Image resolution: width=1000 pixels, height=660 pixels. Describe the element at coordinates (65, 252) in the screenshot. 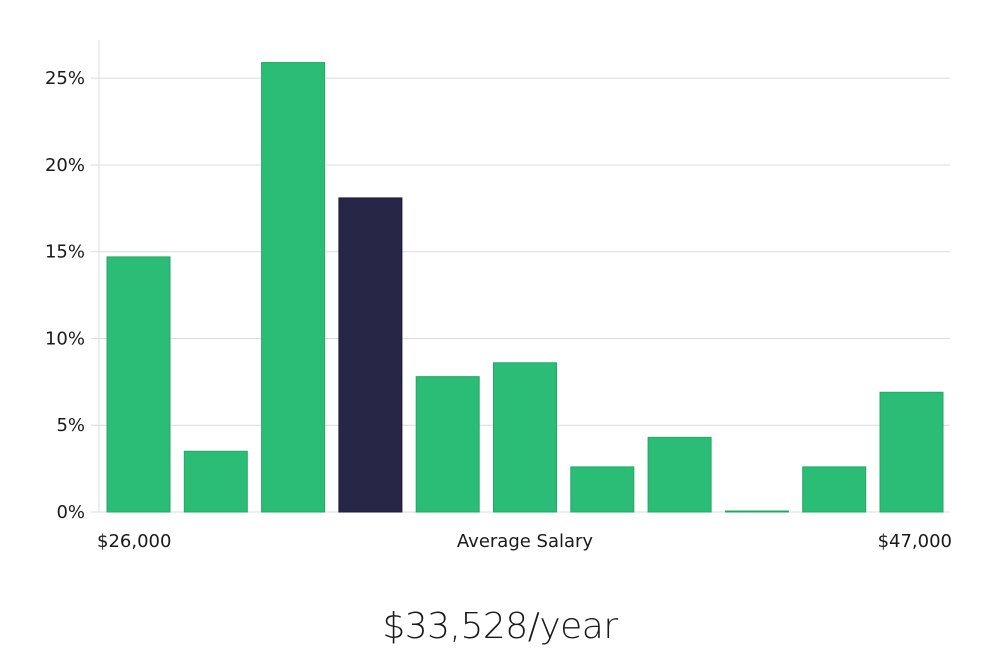

I see `y-tick-label: 15%` at that location.